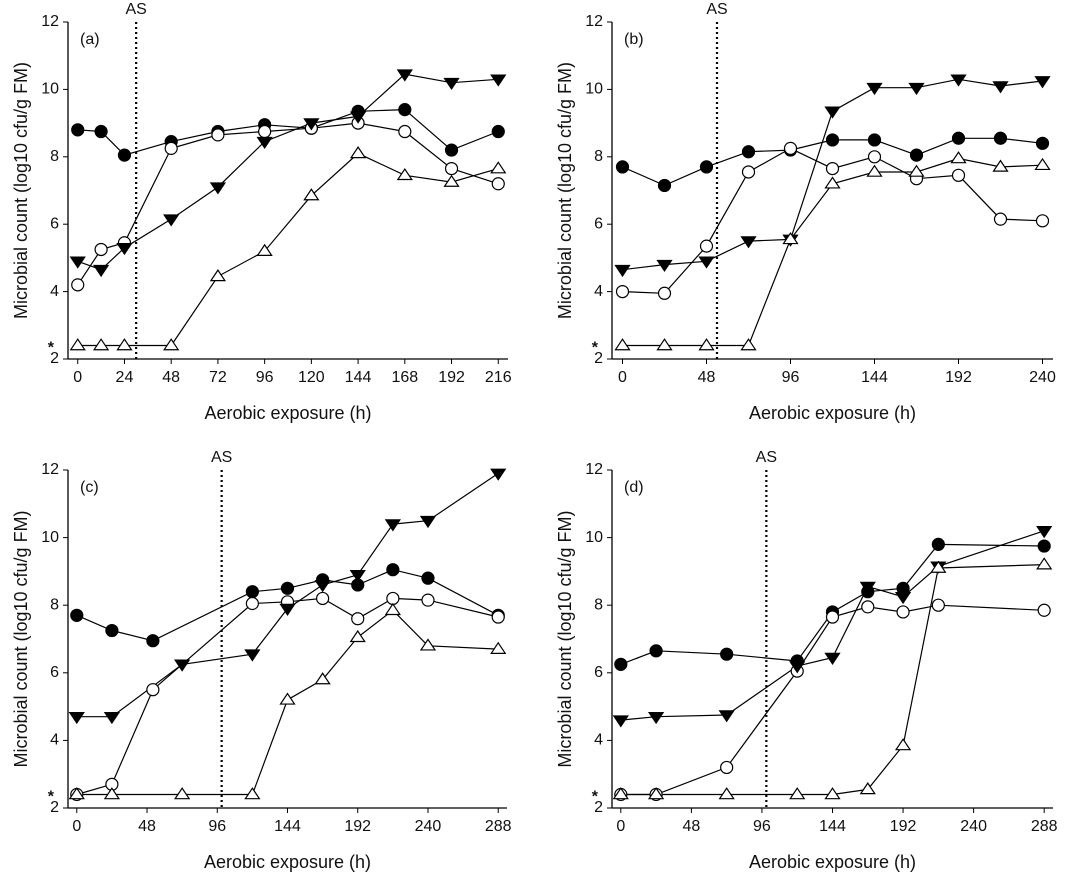 This screenshot has height=886, width=1068. Describe the element at coordinates (498, 377) in the screenshot. I see `x-tick-label: 216` at that location.